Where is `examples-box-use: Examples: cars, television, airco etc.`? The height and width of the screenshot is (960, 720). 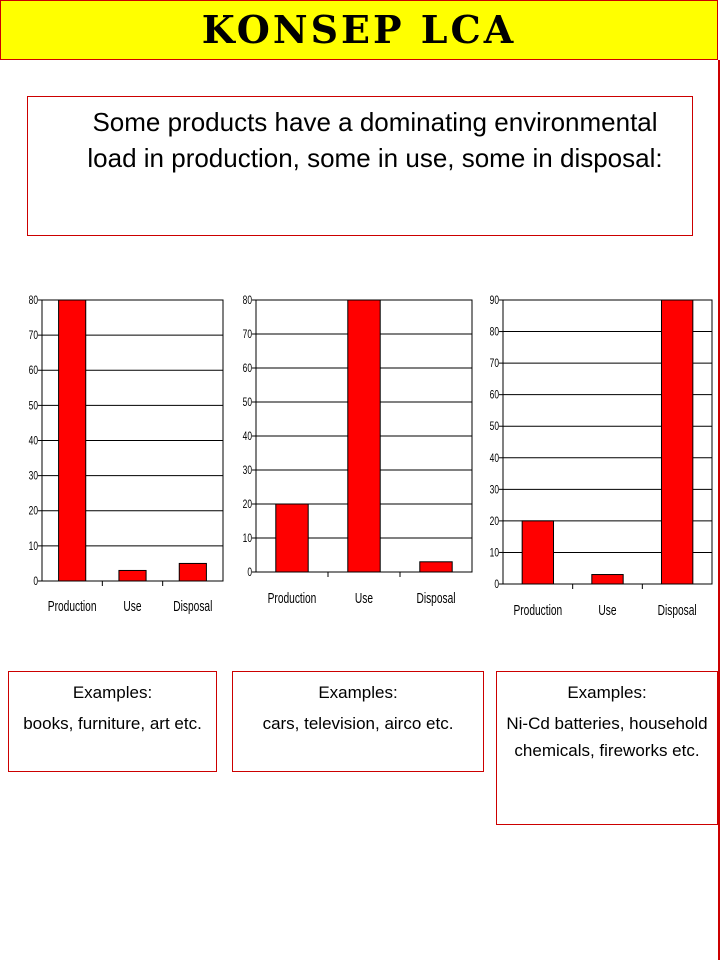
examples-box-use: Examples: cars, television, airco etc. is located at coordinates (358, 721).